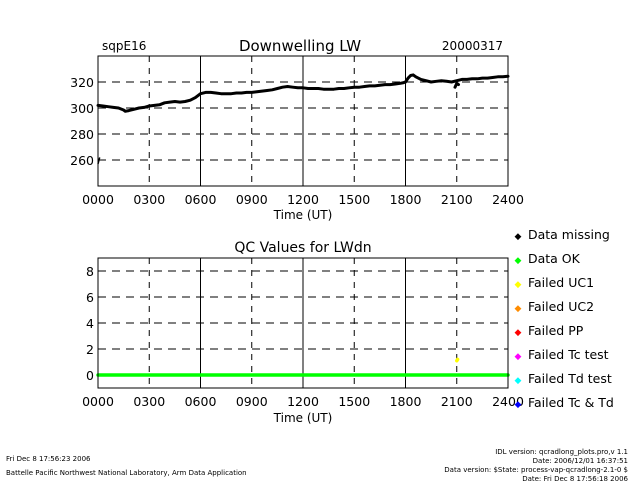 The height and width of the screenshot is (484, 640). What do you see at coordinates (124, 46) in the screenshot?
I see `site-label: sqpE16` at bounding box center [124, 46].